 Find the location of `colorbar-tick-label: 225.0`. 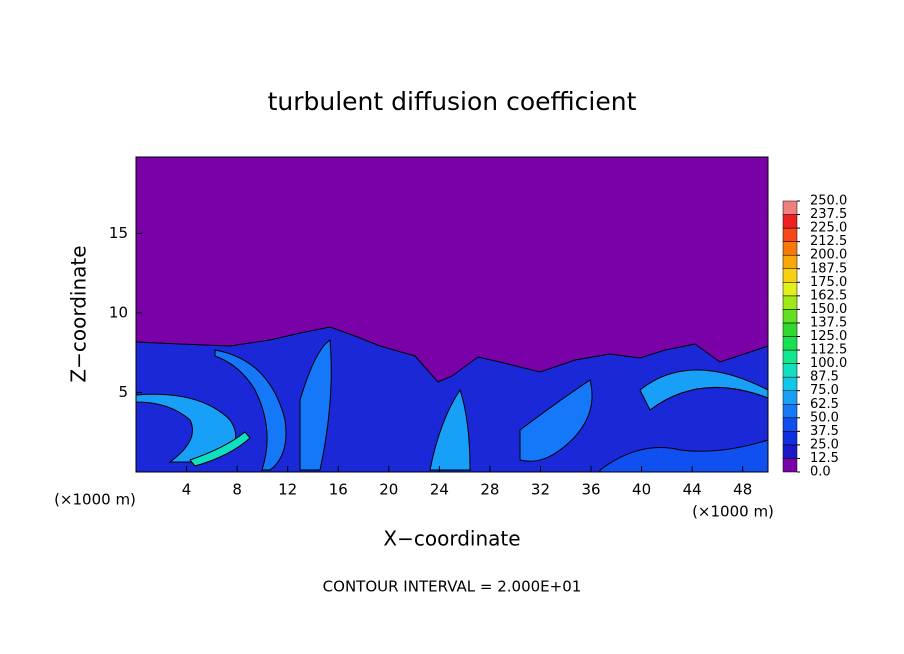

colorbar-tick-label: 225.0 is located at coordinates (828, 228).